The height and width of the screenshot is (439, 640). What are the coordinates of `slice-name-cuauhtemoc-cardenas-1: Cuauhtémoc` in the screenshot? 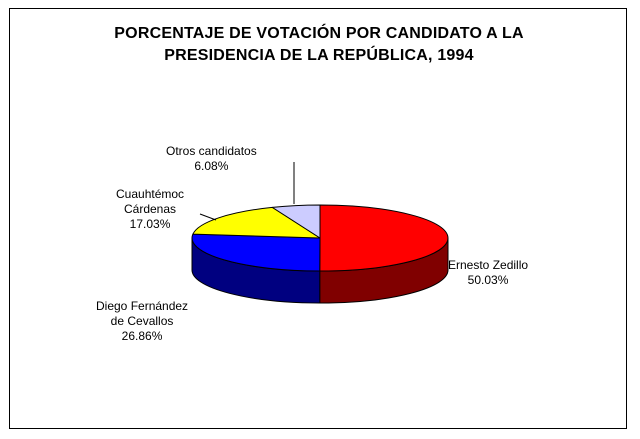 It's located at (150, 194).